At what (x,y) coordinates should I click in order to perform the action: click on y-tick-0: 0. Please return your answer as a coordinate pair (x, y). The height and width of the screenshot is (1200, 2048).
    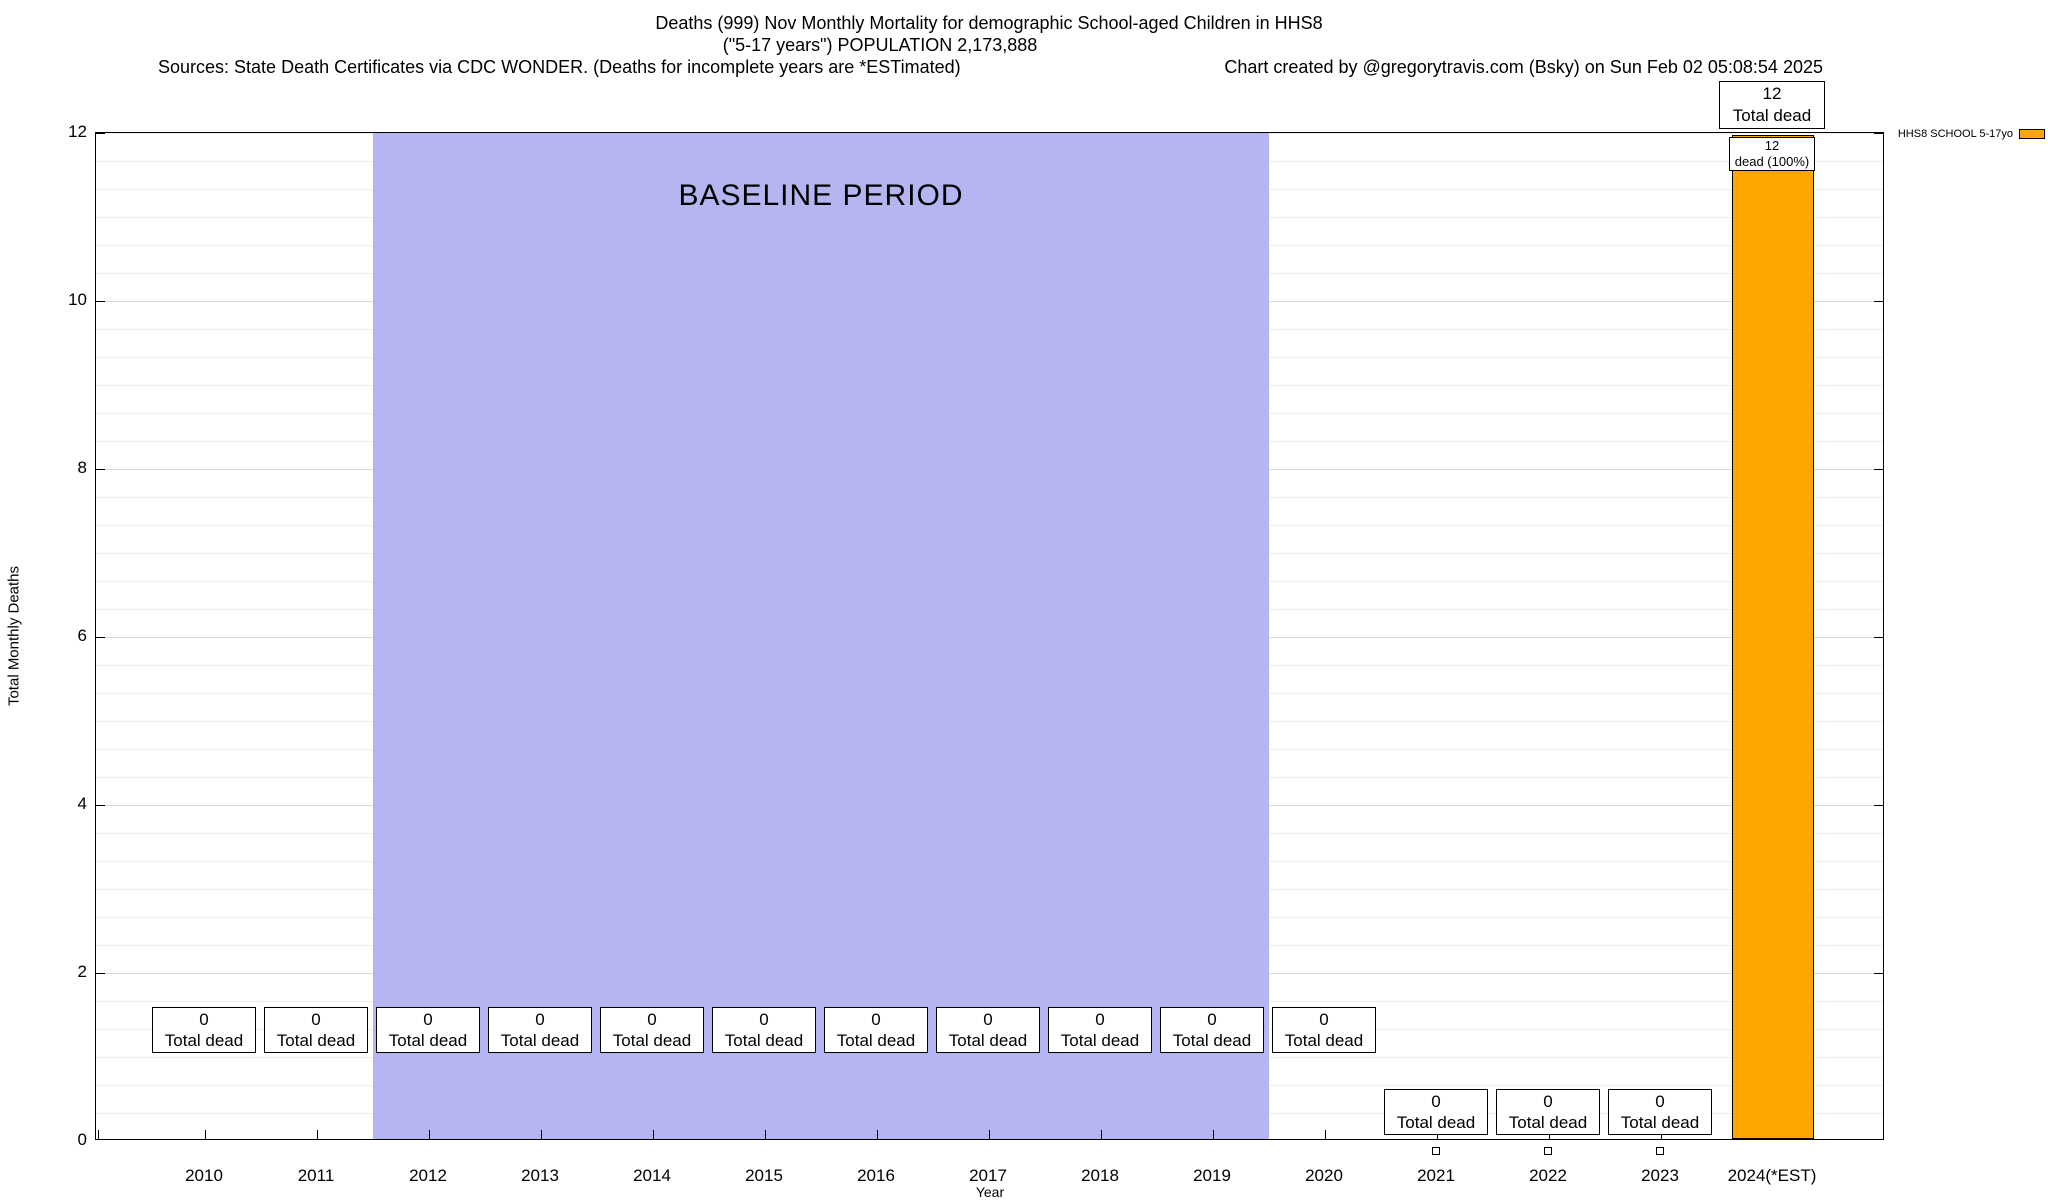
    Looking at the image, I should click on (82, 1139).